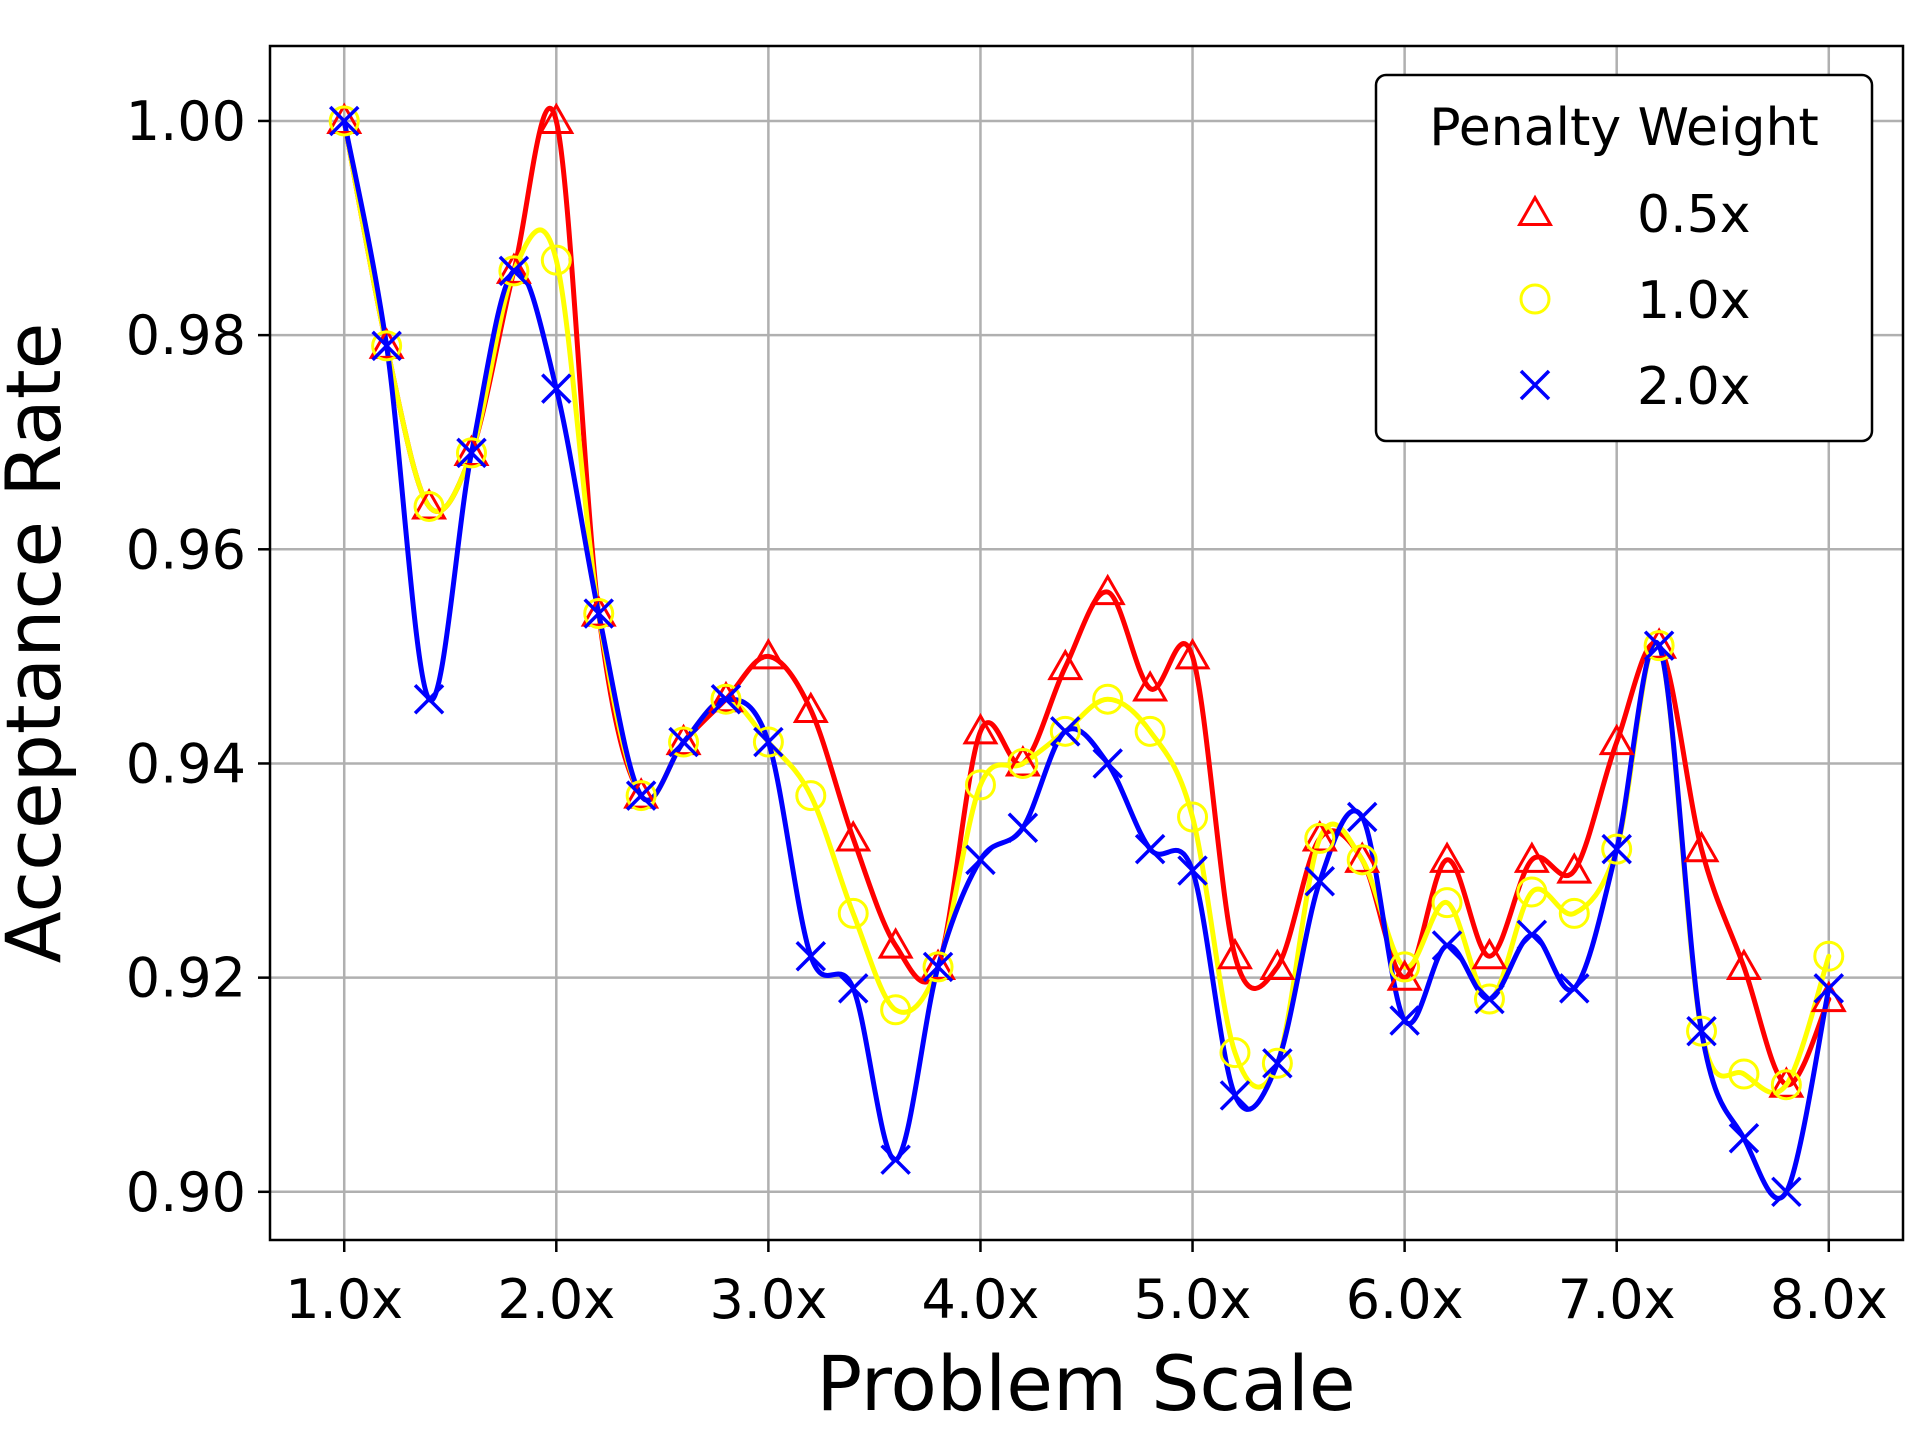  Describe the element at coordinates (556, 1299) in the screenshot. I see `x-tick-label: 2.0x` at that location.